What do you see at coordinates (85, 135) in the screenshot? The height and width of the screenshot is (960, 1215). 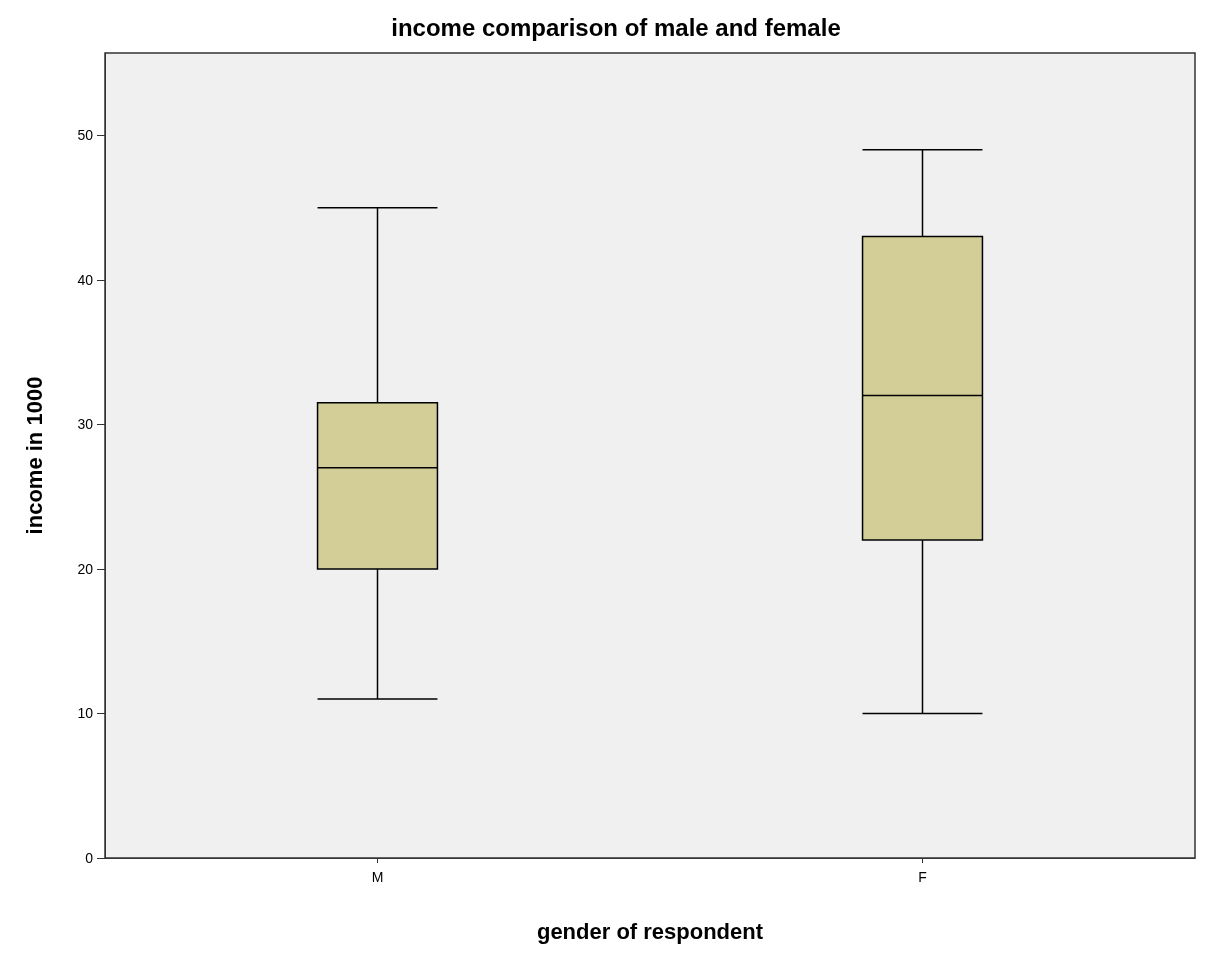 I see `y-tick-label: 50` at bounding box center [85, 135].